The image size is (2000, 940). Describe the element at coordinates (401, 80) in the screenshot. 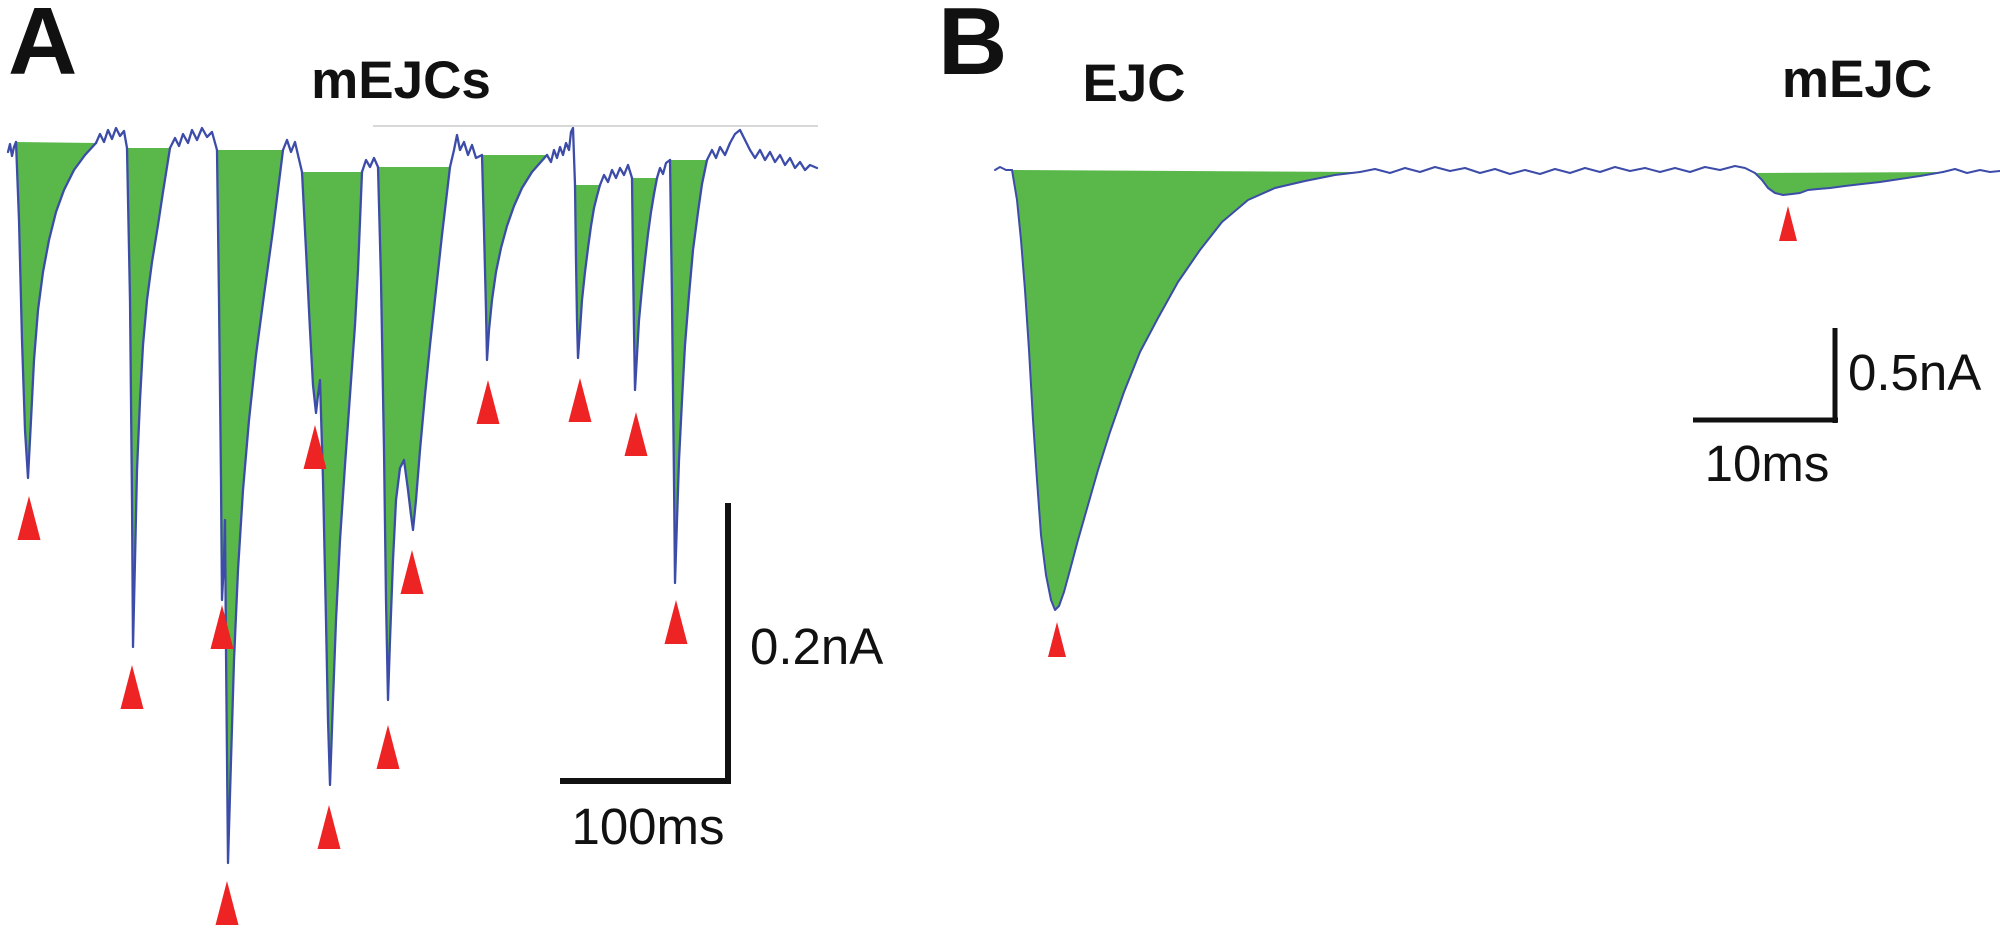

I see `panel-a-title: mEJCs` at that location.